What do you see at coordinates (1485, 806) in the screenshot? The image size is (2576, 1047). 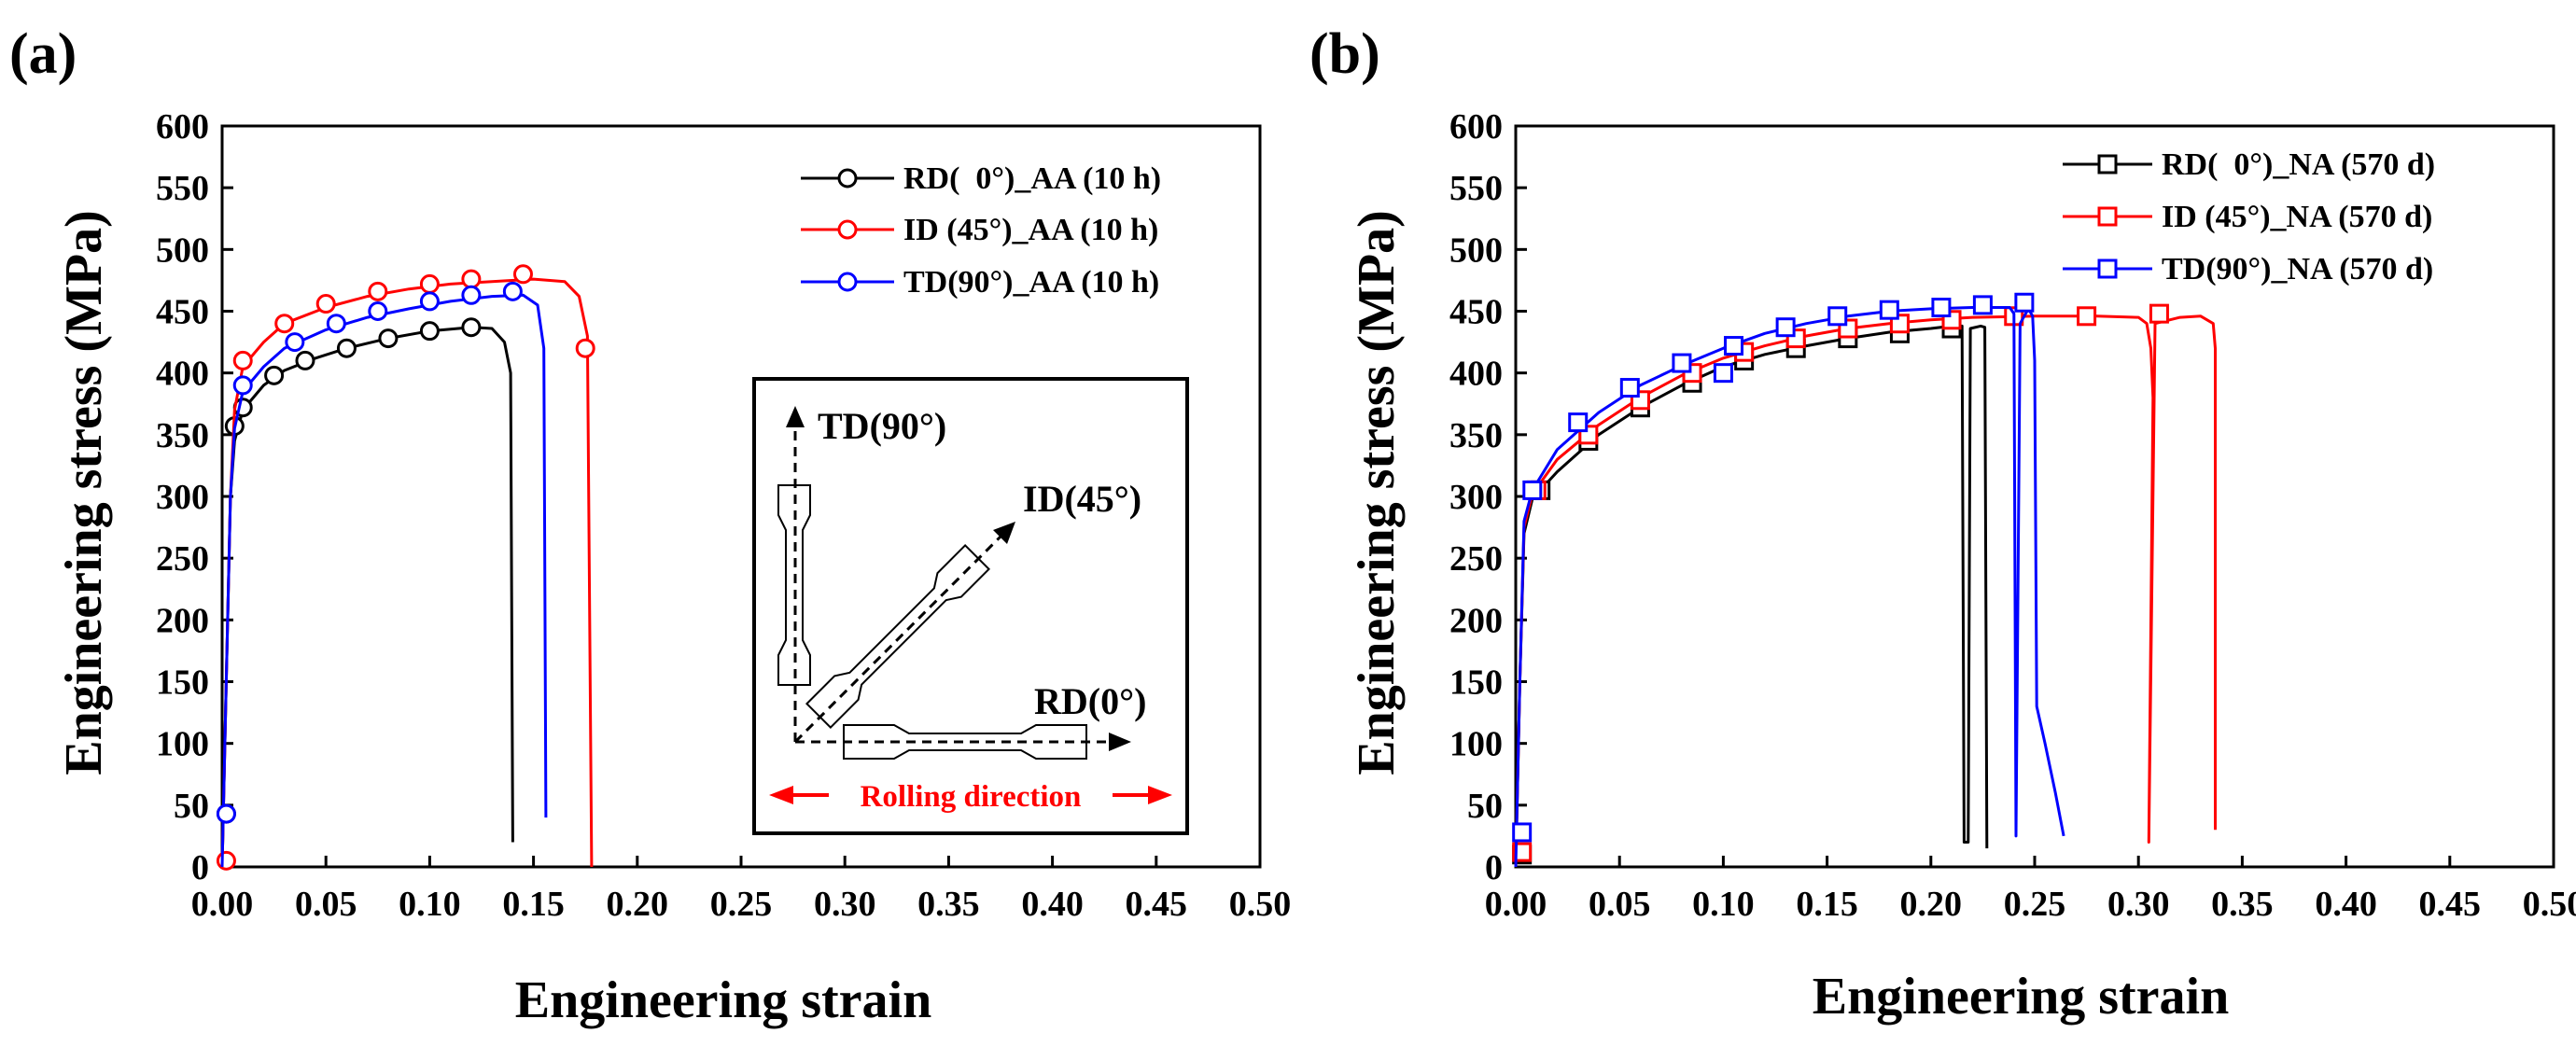 I see `y-tick-label: 50` at bounding box center [1485, 806].